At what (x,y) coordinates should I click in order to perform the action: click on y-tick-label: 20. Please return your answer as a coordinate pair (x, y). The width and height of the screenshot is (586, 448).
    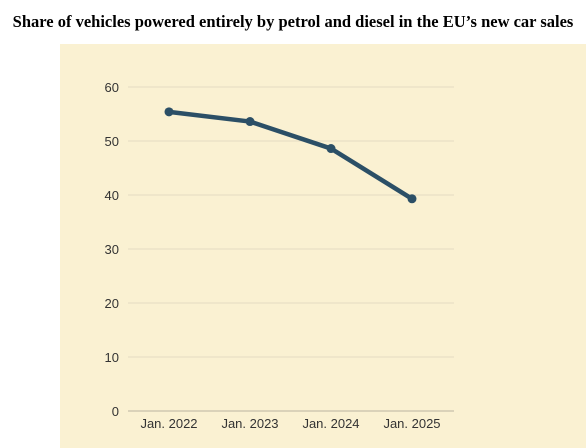
    Looking at the image, I should click on (112, 303).